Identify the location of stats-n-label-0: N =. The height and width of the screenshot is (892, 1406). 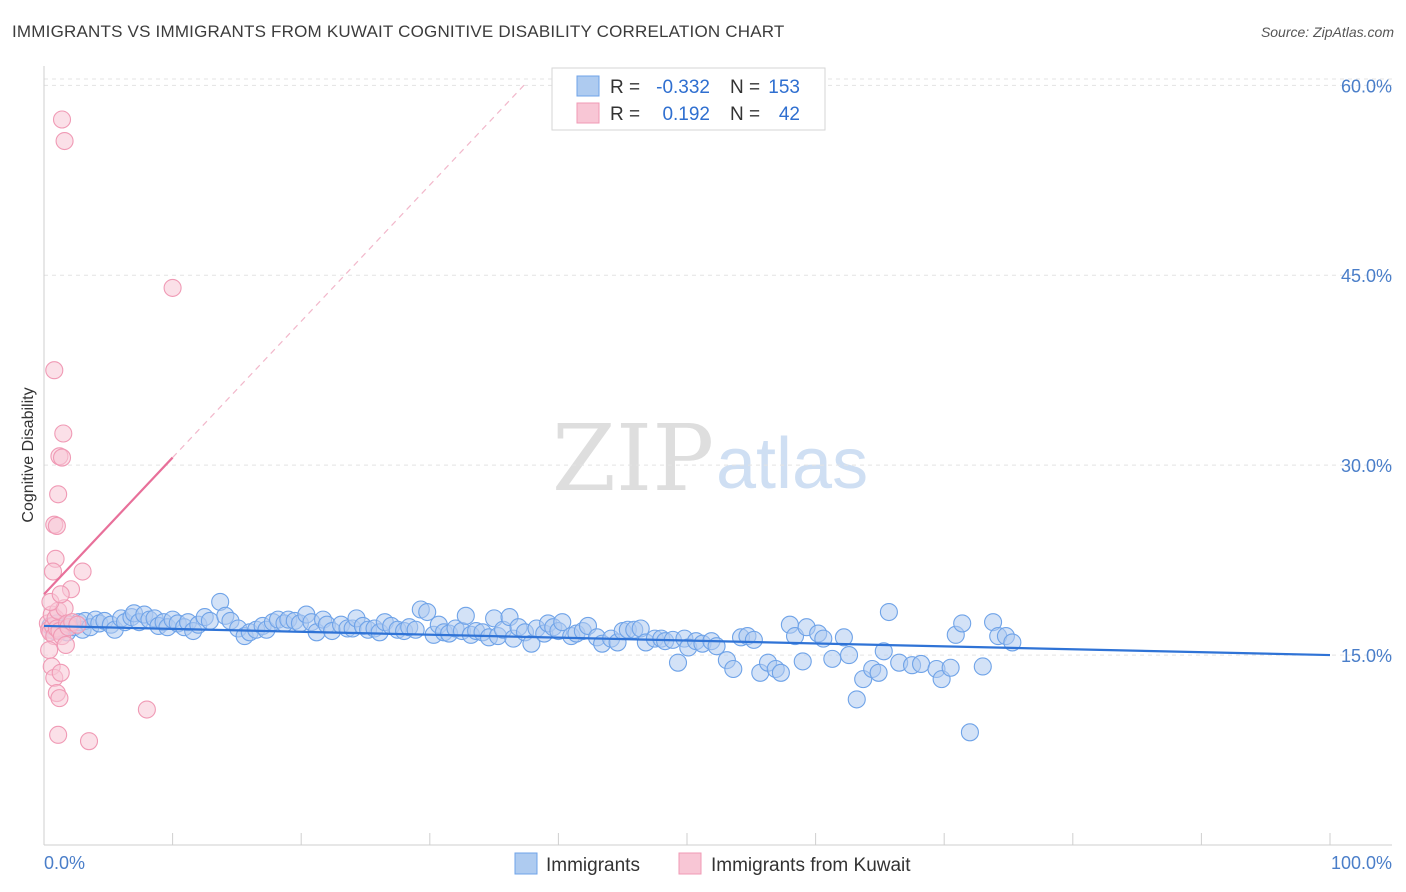
(745, 87).